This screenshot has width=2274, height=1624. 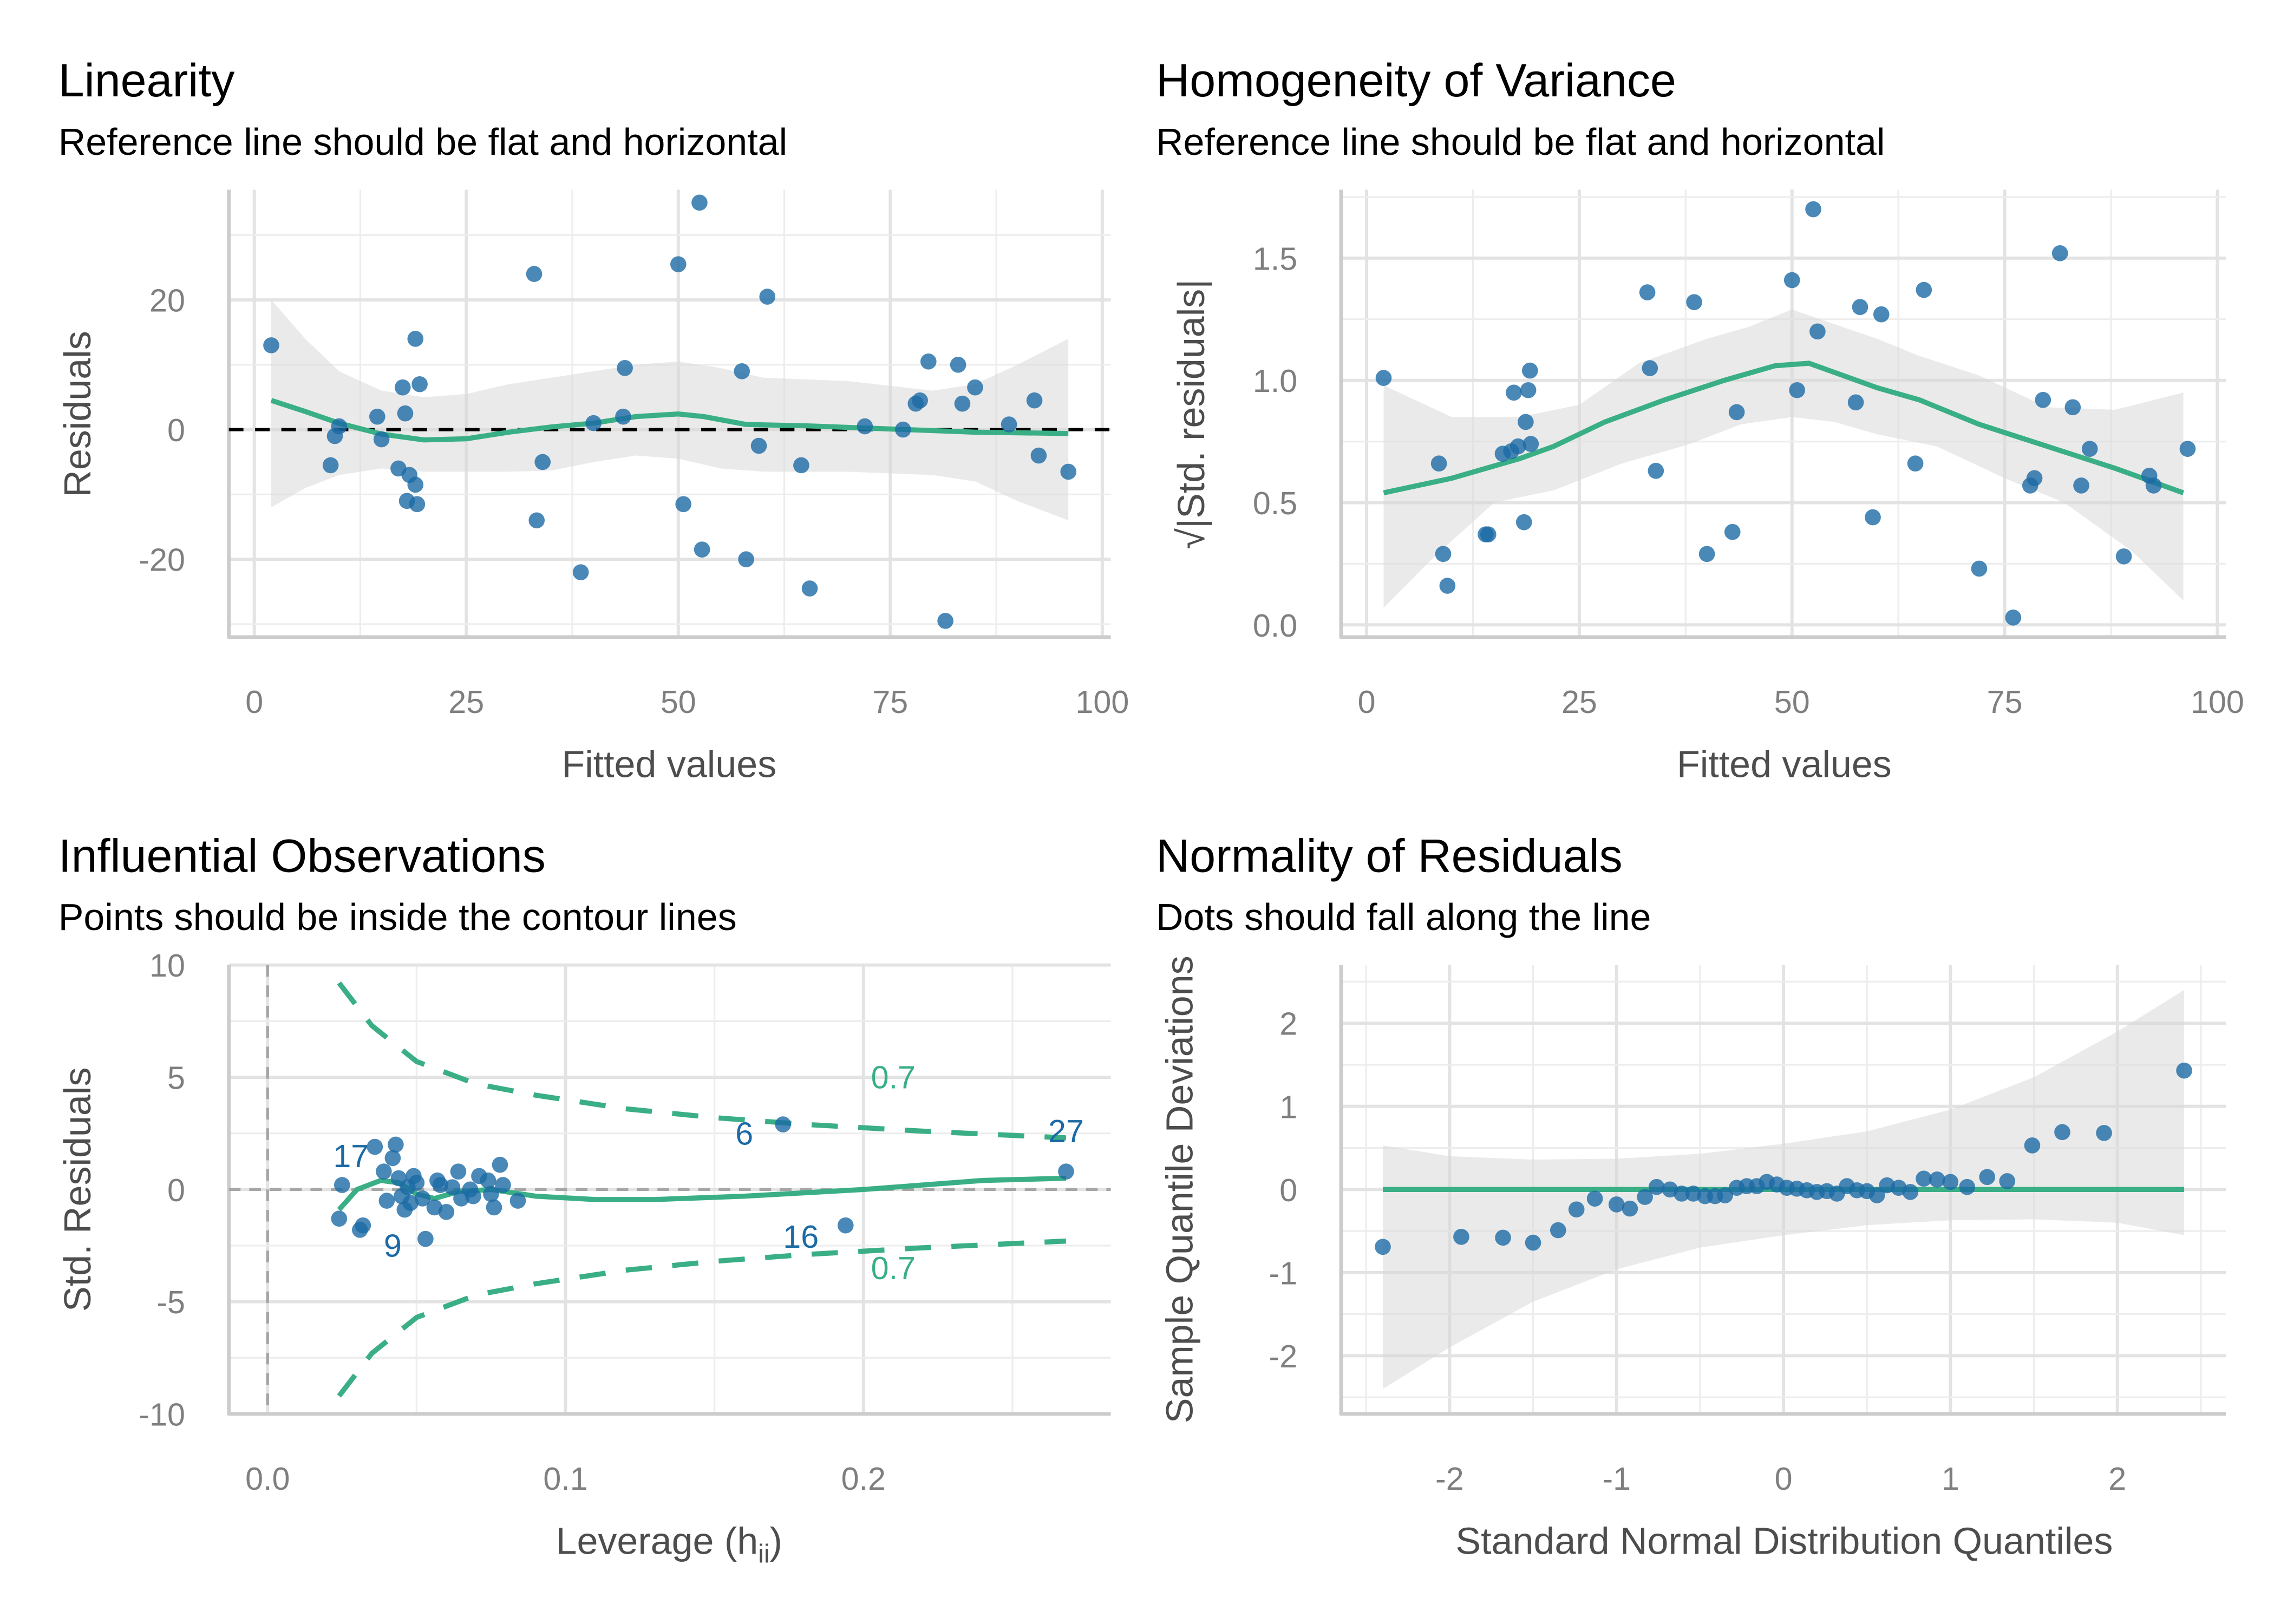 What do you see at coordinates (744, 1133) in the screenshot?
I see `point-label: 6` at bounding box center [744, 1133].